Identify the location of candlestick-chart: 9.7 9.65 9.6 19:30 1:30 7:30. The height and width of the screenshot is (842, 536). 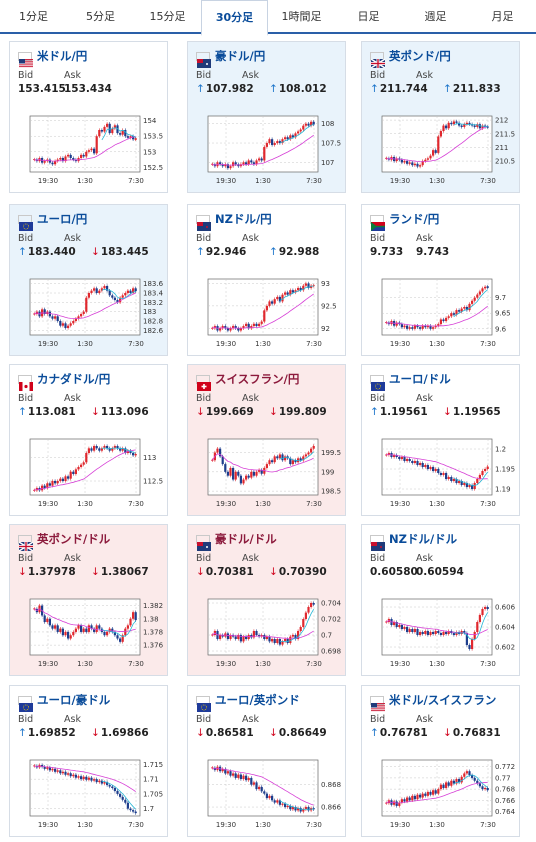
(441, 312).